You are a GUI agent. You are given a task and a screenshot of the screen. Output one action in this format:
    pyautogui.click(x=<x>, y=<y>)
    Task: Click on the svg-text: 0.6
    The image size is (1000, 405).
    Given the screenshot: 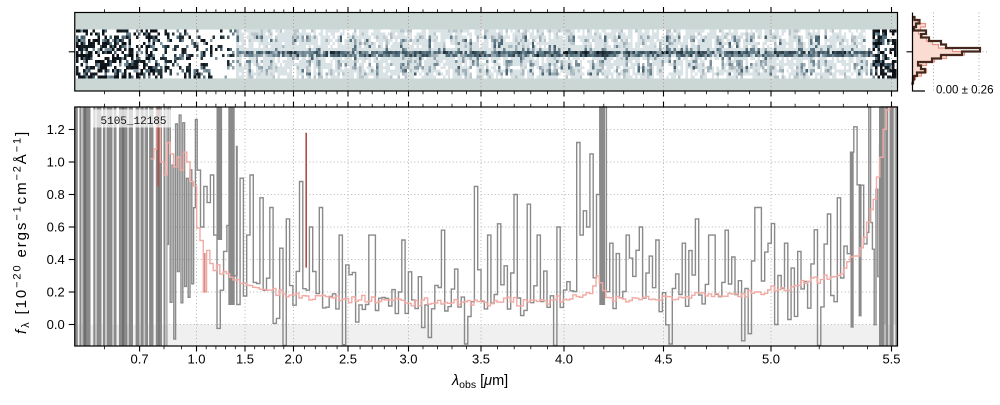 What is the action you would take?
    pyautogui.click(x=56, y=226)
    